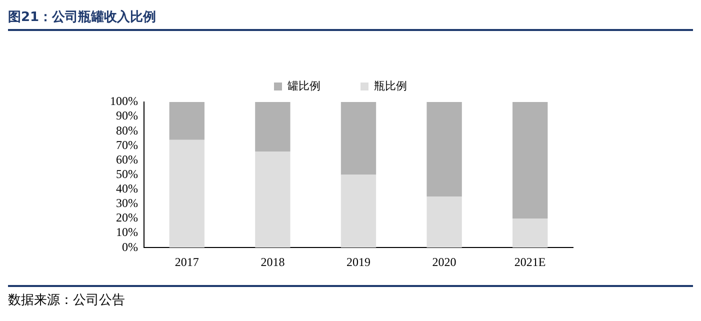  I want to click on x-tick-label: 2017, so click(186, 261).